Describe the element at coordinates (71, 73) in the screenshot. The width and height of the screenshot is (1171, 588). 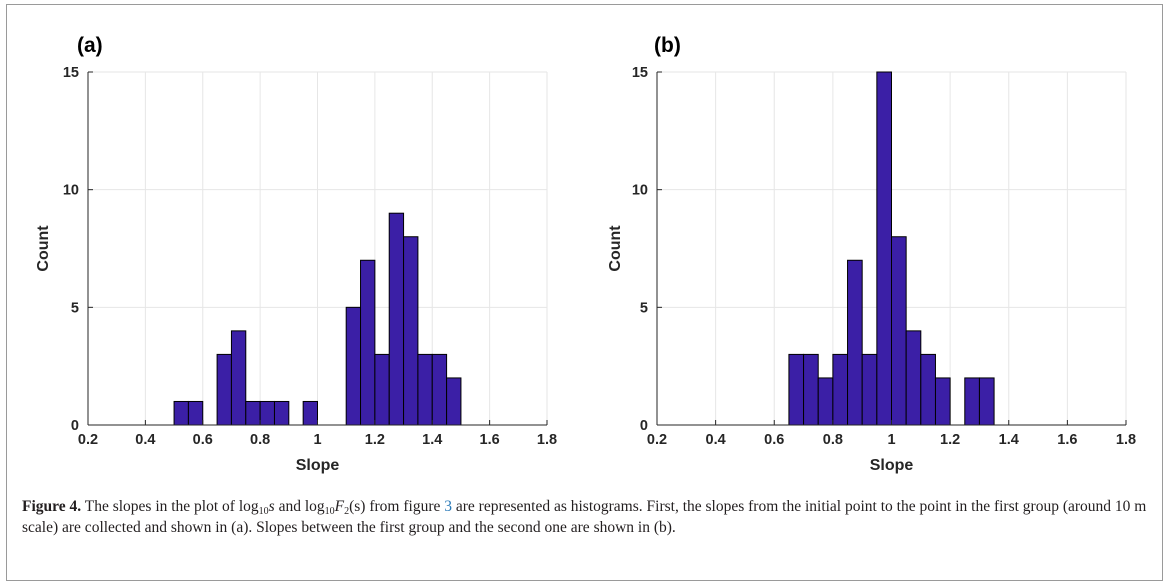
I see `y-tick-label-a-3: 15` at that location.